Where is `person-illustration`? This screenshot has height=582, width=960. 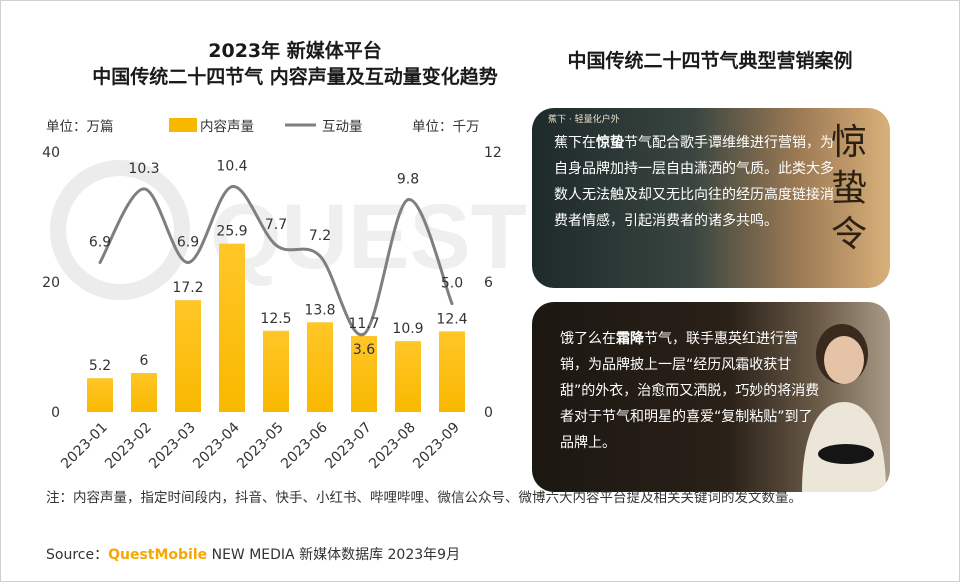
person-illustration is located at coordinates (844, 408).